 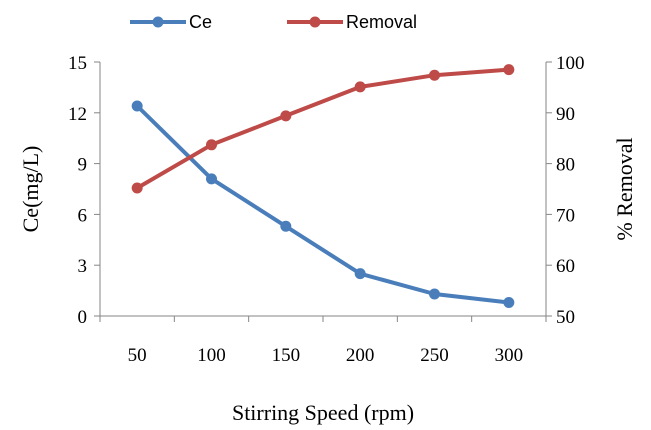 What do you see at coordinates (30, 189) in the screenshot?
I see `left-axis-title: Ce(mg/L)` at bounding box center [30, 189].